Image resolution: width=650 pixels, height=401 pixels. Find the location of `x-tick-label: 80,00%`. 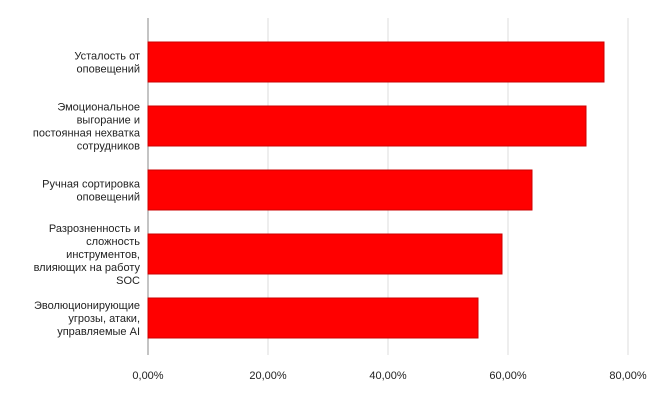

x-tick-label: 80,00% is located at coordinates (628, 376).